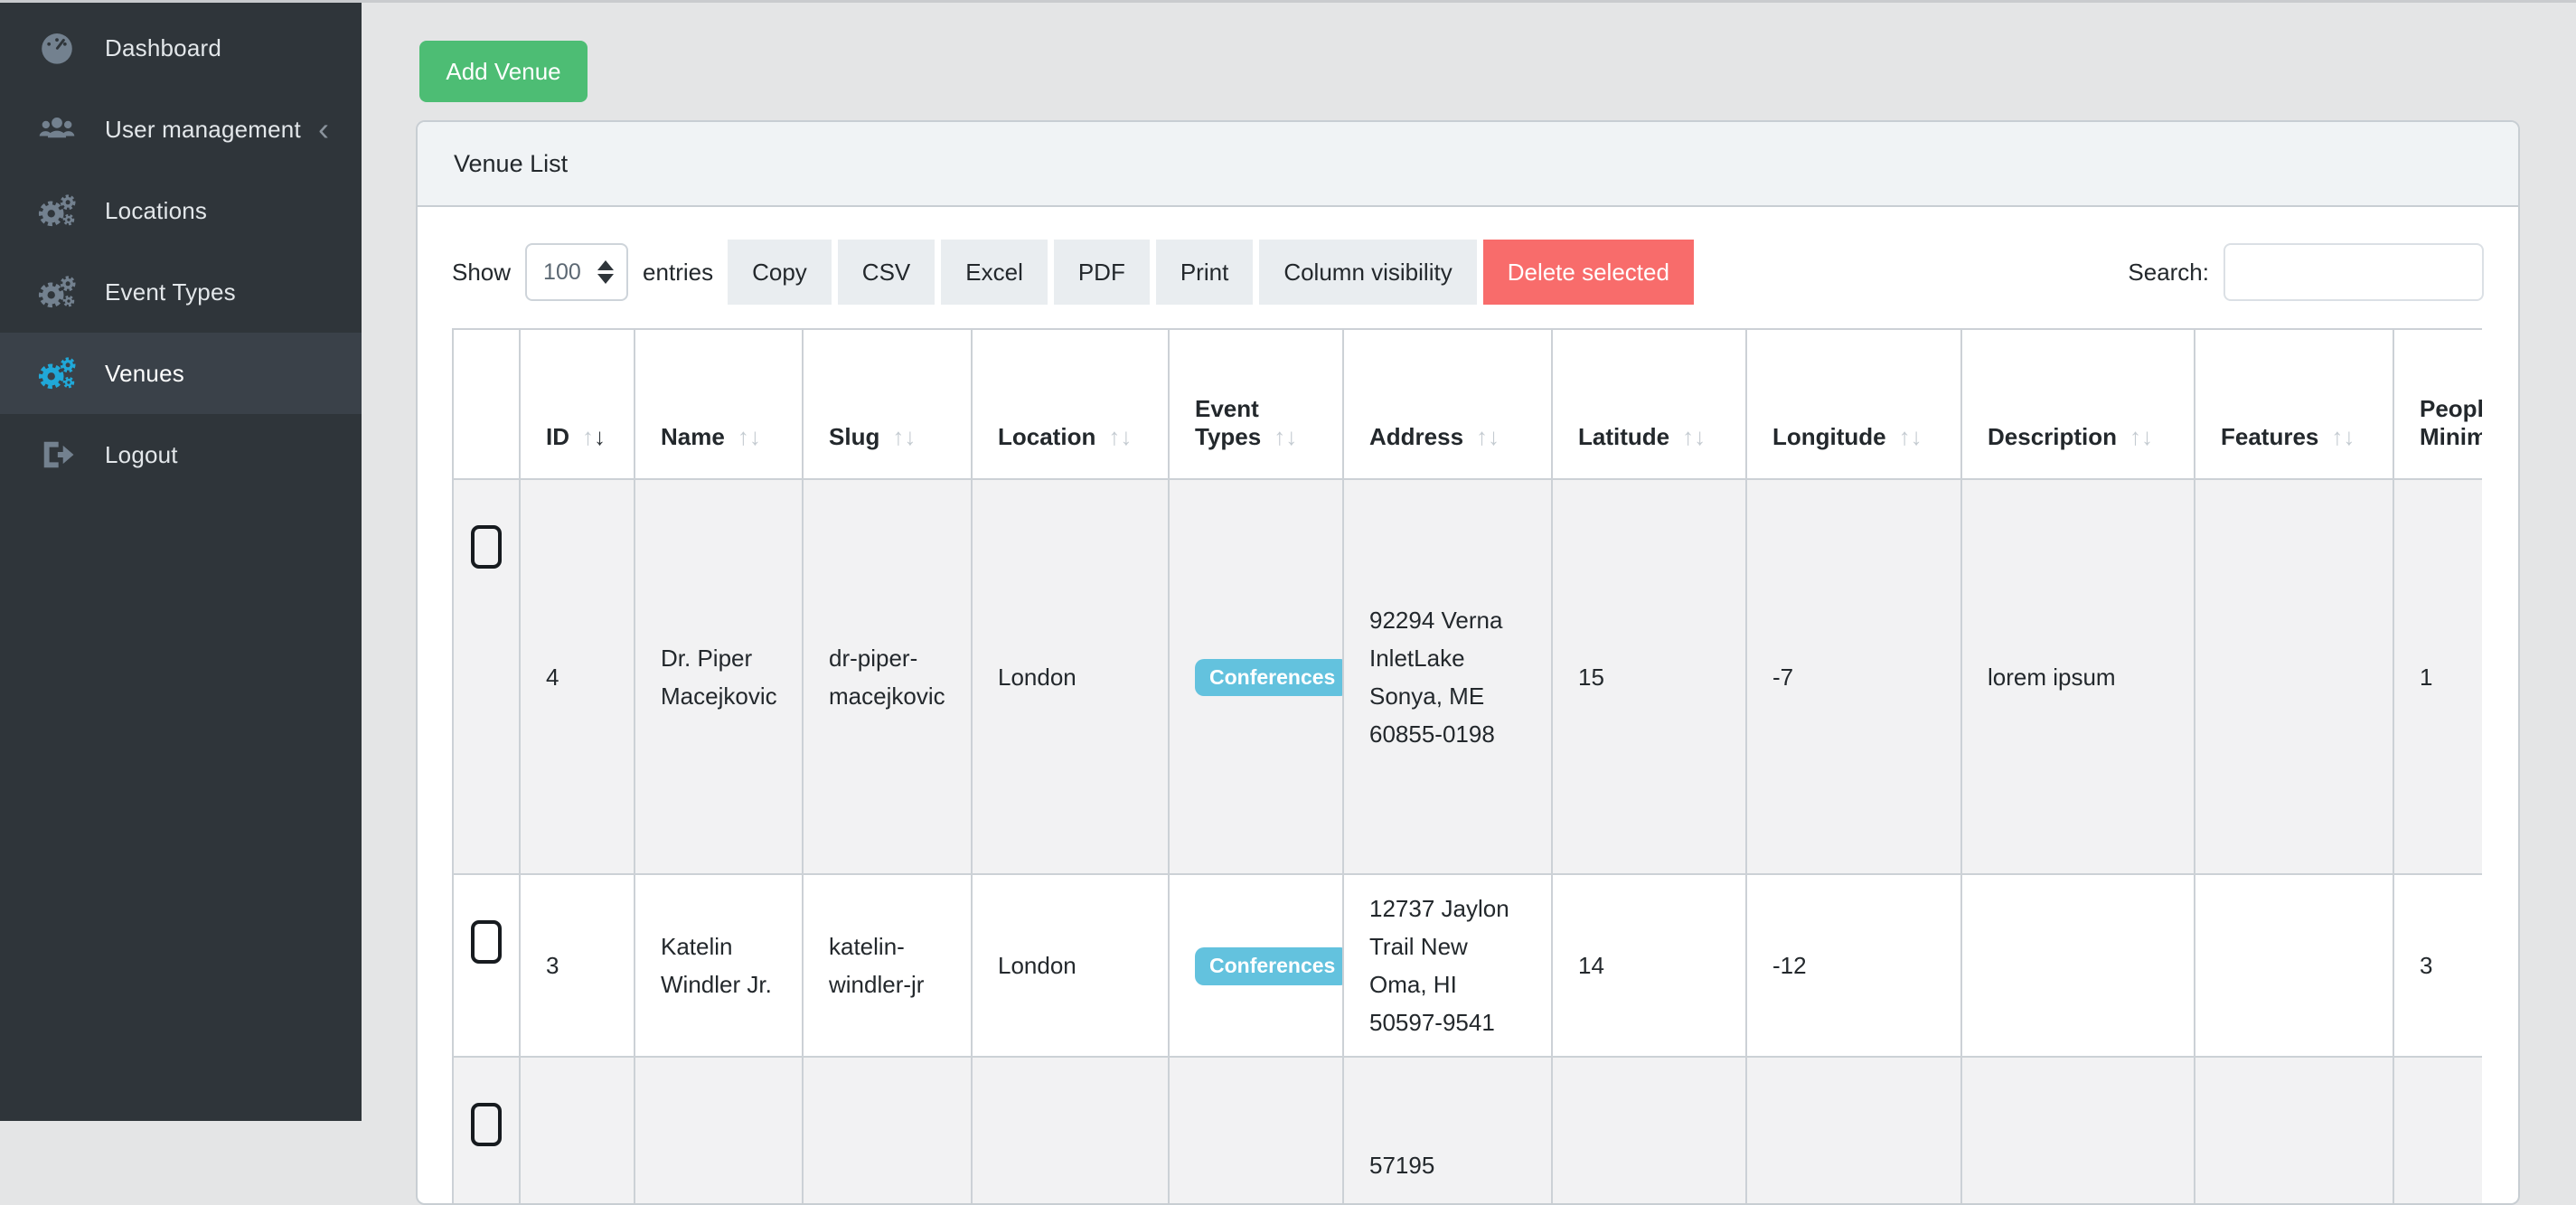 This screenshot has height=1205, width=2576. Describe the element at coordinates (1268, 966) in the screenshot. I see `event-type-badge: Conferences` at that location.